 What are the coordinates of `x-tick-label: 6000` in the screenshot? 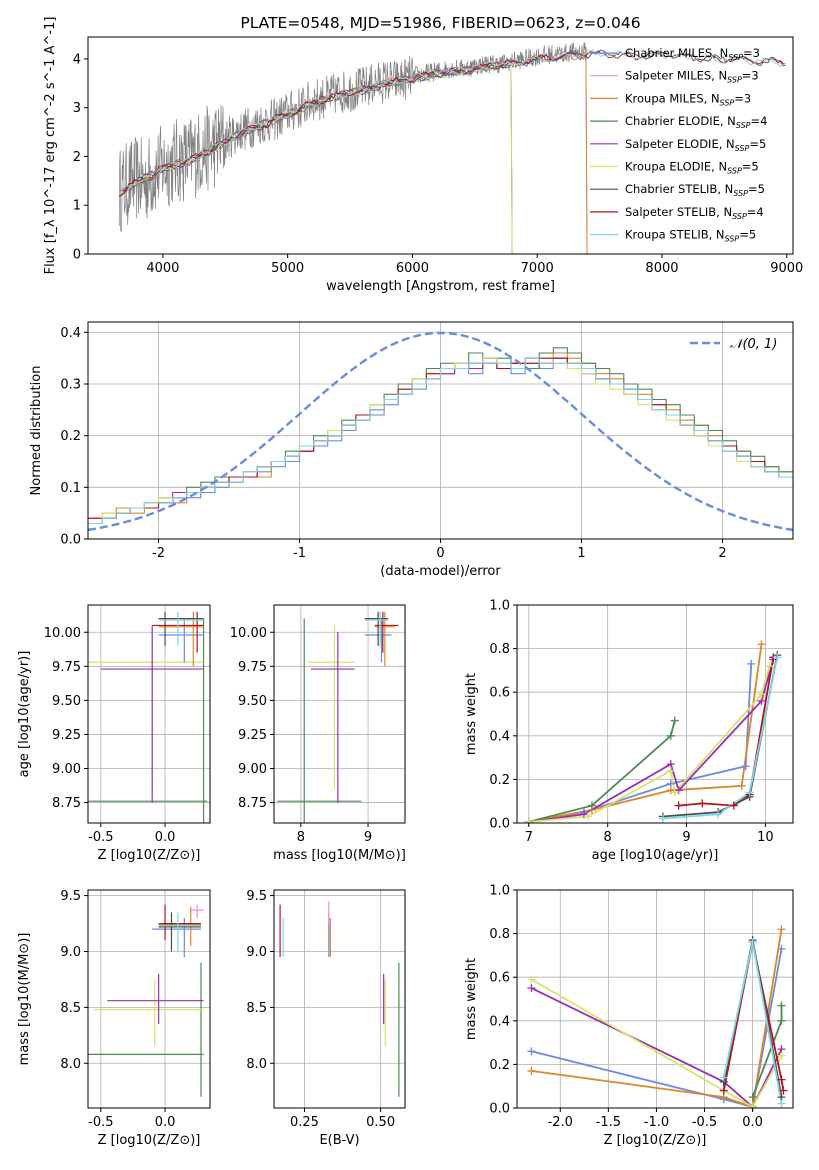 It's located at (412, 268).